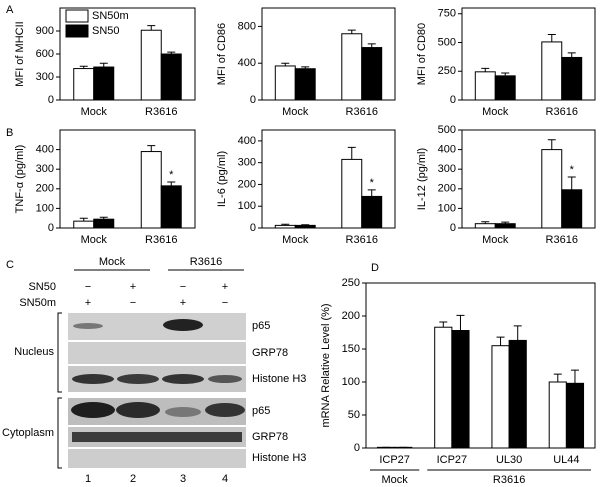 The image size is (608, 487). I want to click on lane-number: 1, so click(88, 479).